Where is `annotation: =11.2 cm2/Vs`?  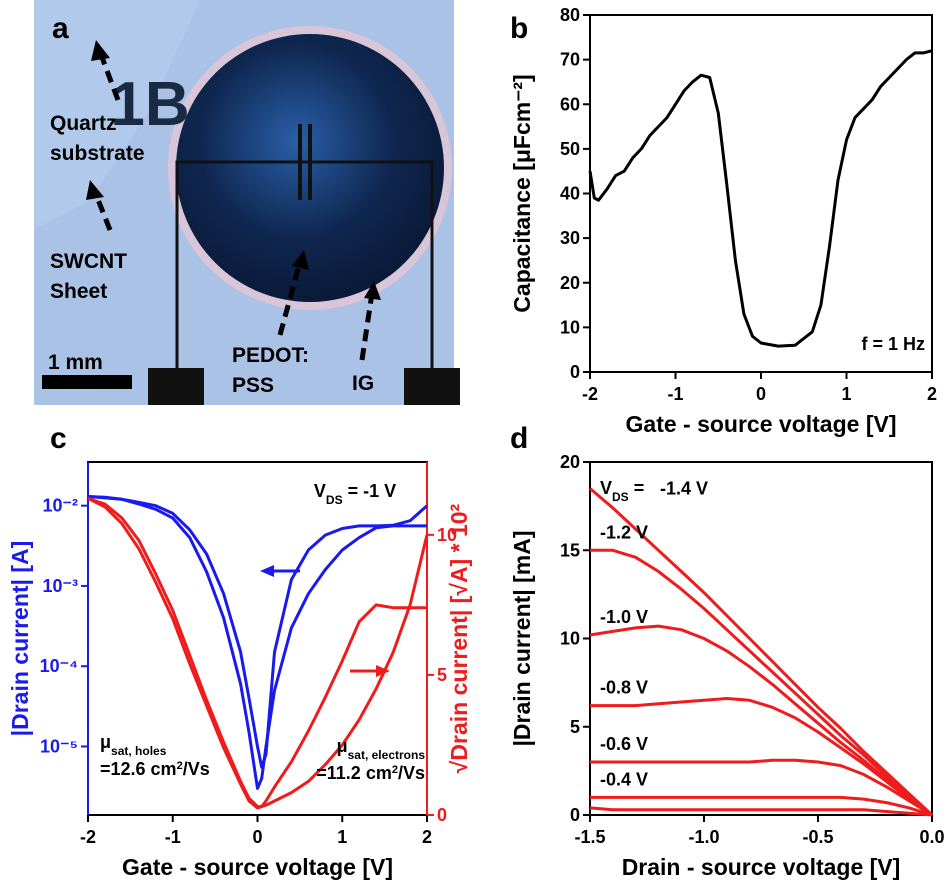
annotation: =11.2 cm2/Vs is located at coordinates (370, 773).